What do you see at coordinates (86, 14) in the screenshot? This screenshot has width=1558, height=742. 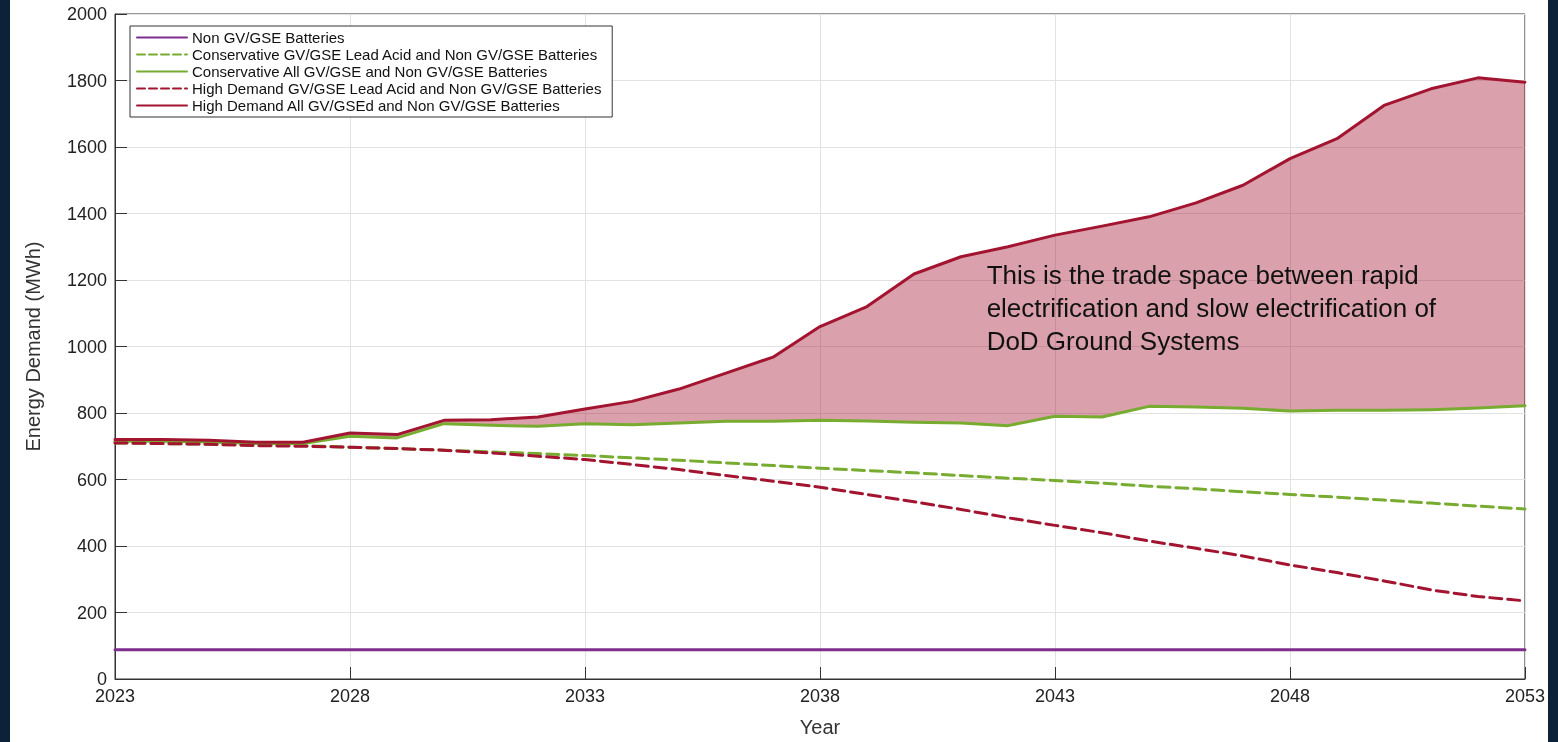 I see `y-tick-label: 2000` at bounding box center [86, 14].